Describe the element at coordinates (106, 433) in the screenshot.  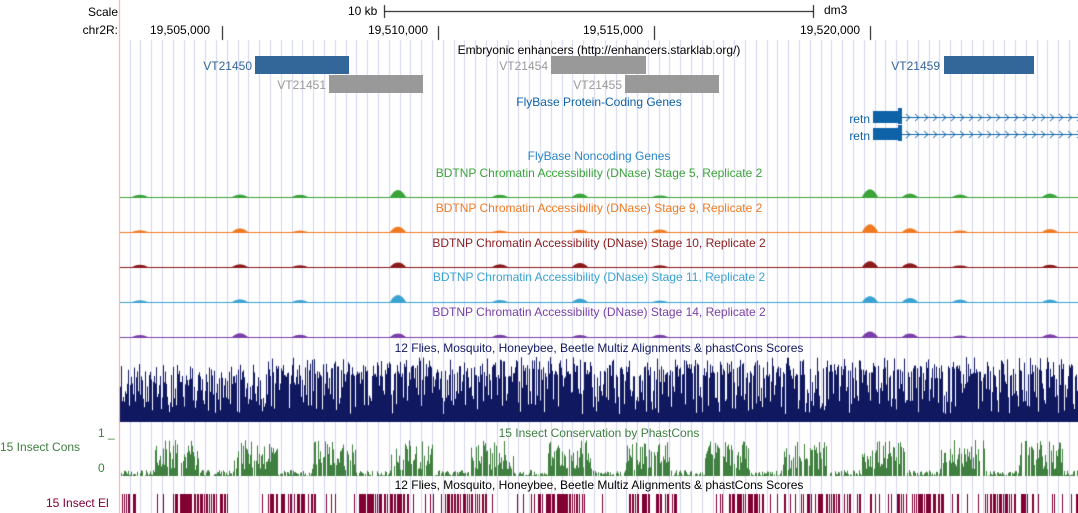
I see `cons-axis-max: 1 _` at that location.